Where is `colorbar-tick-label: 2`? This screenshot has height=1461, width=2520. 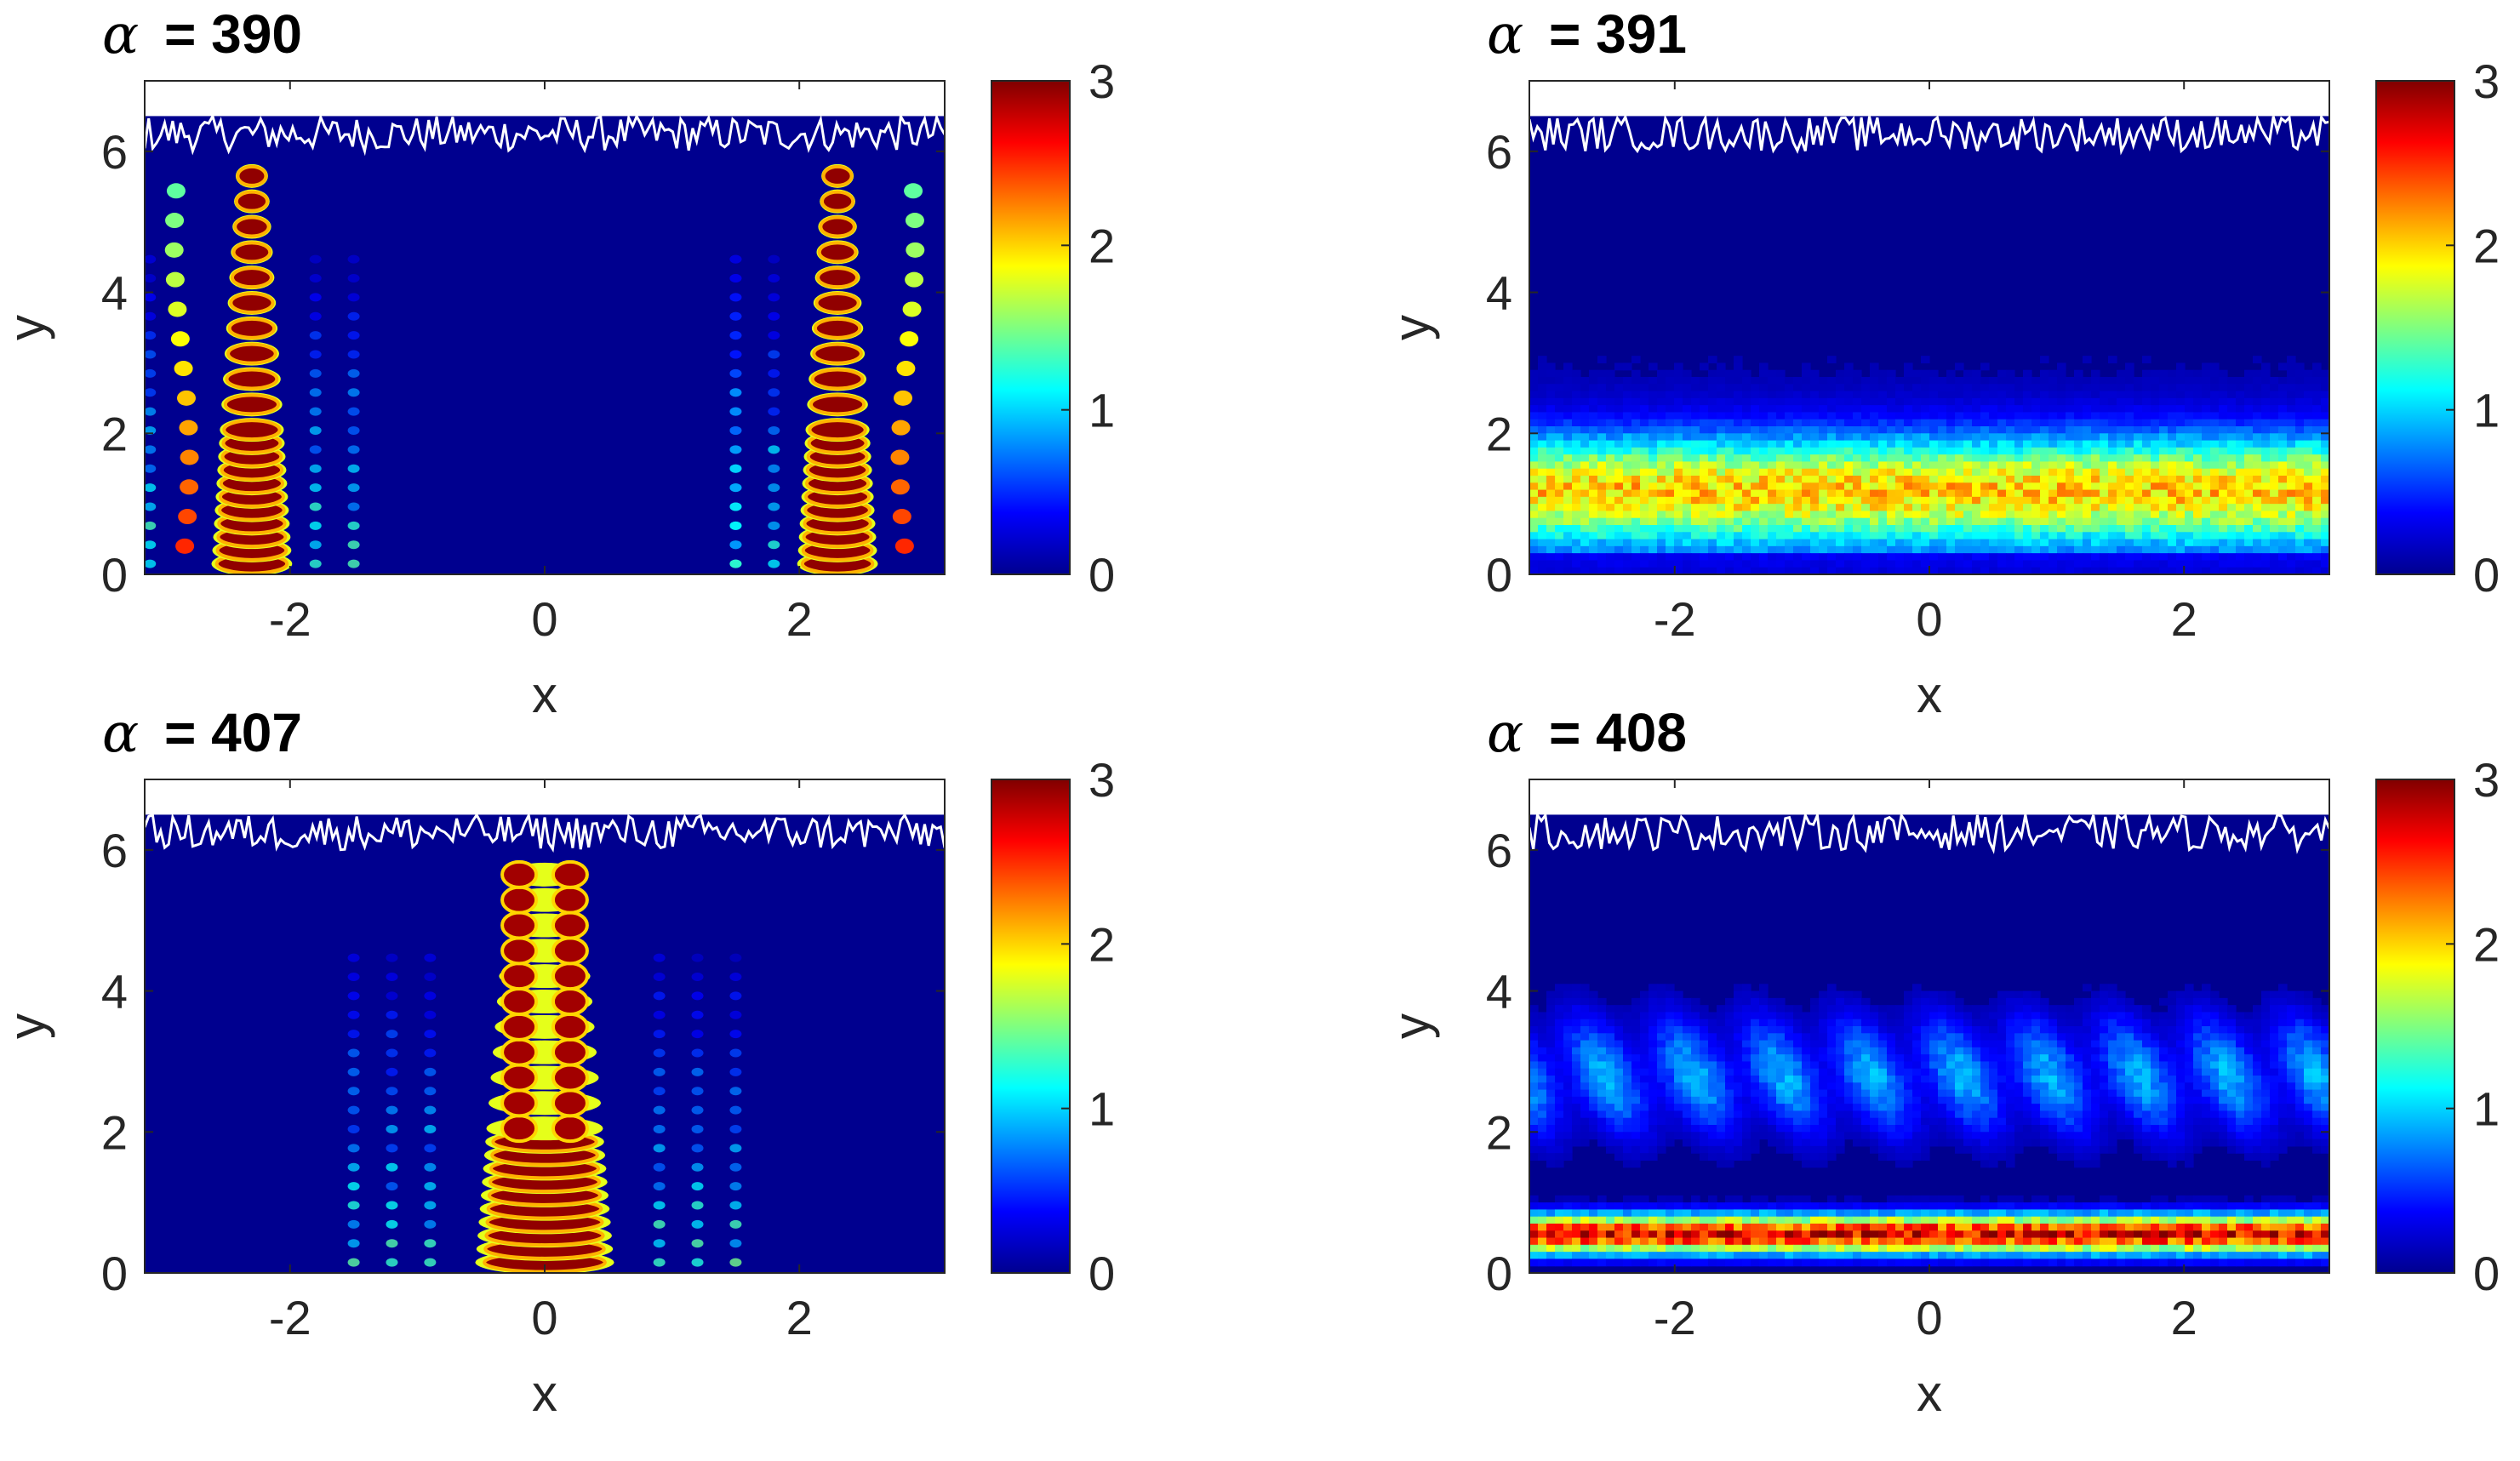
colorbar-tick-label: 2 is located at coordinates (1102, 944).